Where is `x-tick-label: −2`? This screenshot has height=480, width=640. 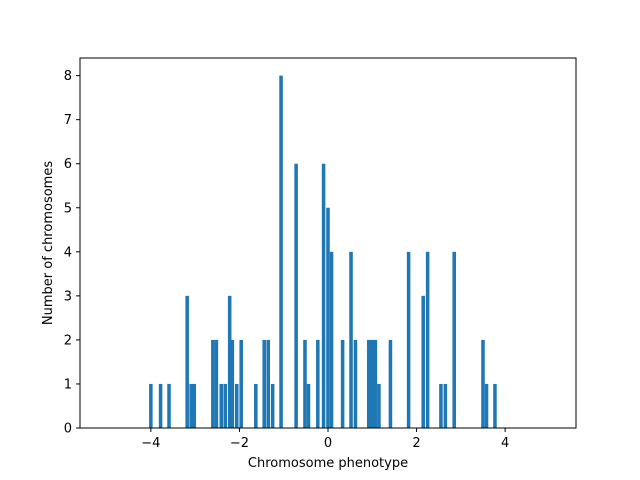
x-tick-label: −2 is located at coordinates (239, 443).